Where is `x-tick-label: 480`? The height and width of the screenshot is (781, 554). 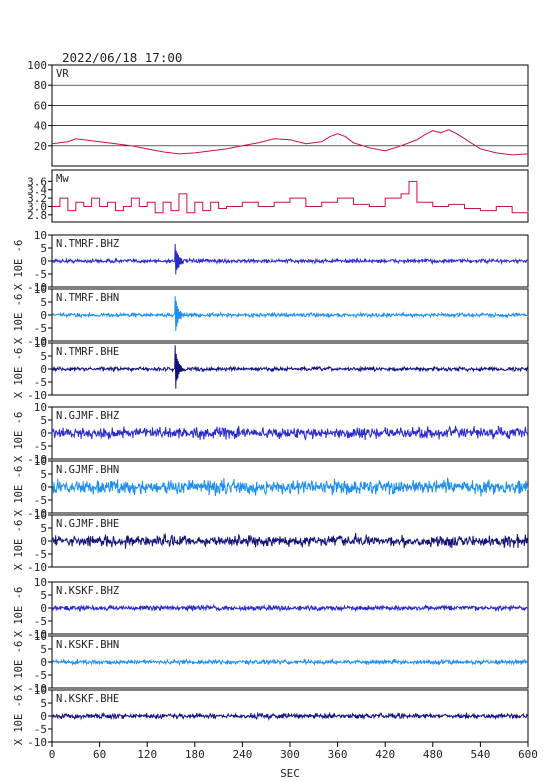
x-tick-label: 480 is located at coordinates (433, 754).